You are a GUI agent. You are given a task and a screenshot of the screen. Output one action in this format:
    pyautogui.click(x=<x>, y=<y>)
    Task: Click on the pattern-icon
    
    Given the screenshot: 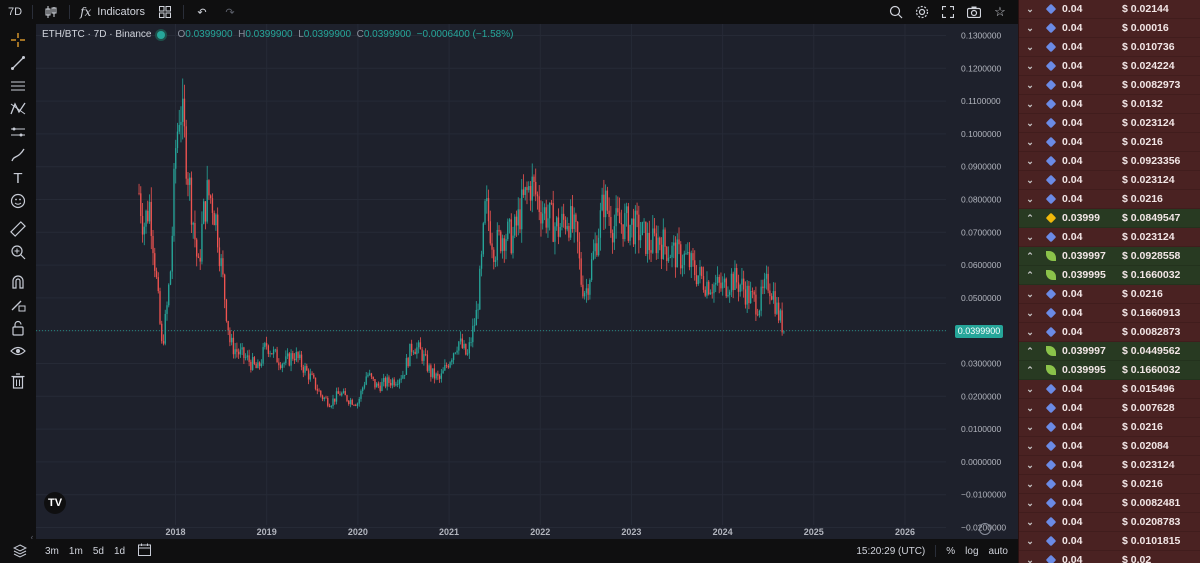 What is the action you would take?
    pyautogui.click(x=18, y=109)
    